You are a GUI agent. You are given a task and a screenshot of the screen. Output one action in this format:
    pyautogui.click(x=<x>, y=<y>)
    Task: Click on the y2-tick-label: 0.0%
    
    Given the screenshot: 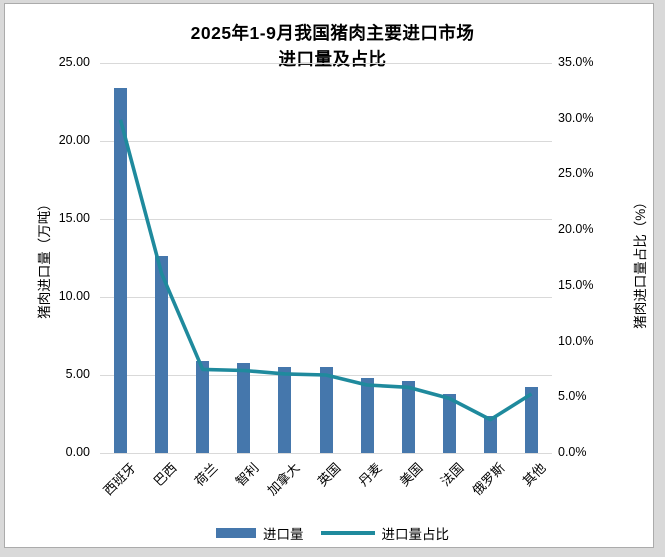 What is the action you would take?
    pyautogui.click(x=572, y=452)
    